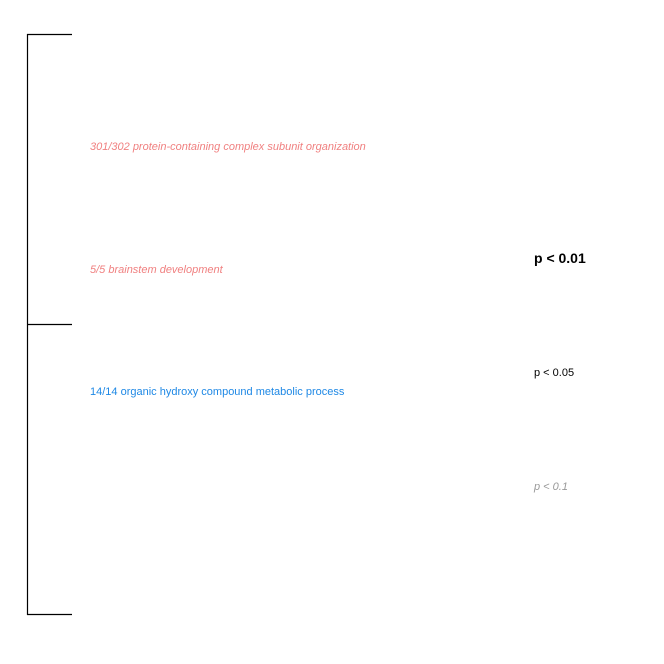  Describe the element at coordinates (551, 487) in the screenshot. I see `legend-p-0-1: p < 0.1` at that location.